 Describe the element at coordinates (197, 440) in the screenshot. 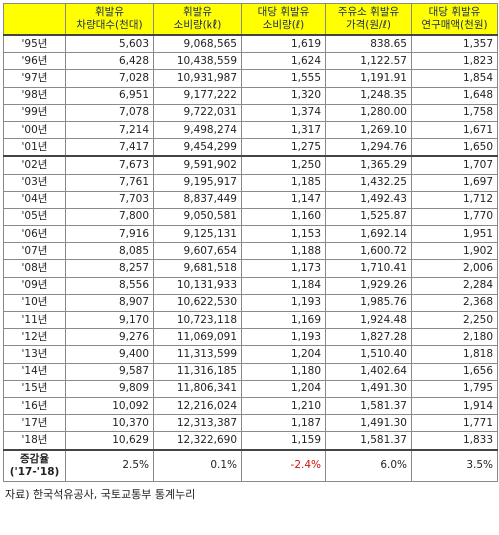

I see `value-cell: 12,322,690` at that location.